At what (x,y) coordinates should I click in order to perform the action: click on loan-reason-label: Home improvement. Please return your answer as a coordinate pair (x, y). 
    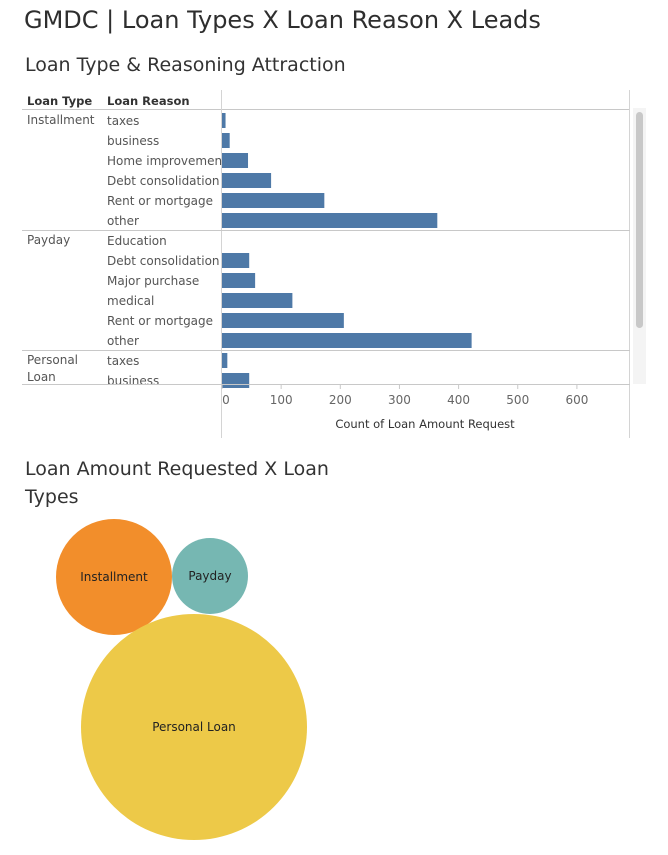
    Looking at the image, I should click on (167, 161).